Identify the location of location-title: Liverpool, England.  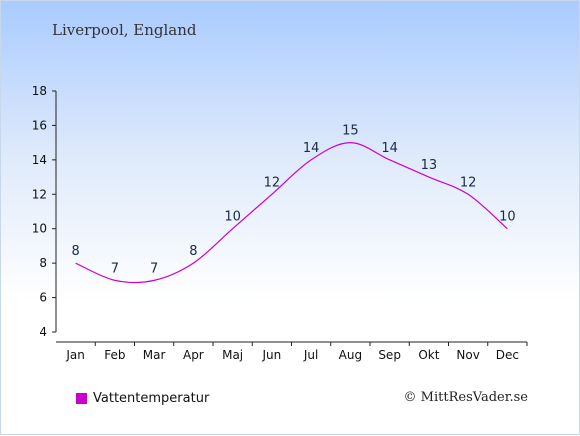
(124, 30).